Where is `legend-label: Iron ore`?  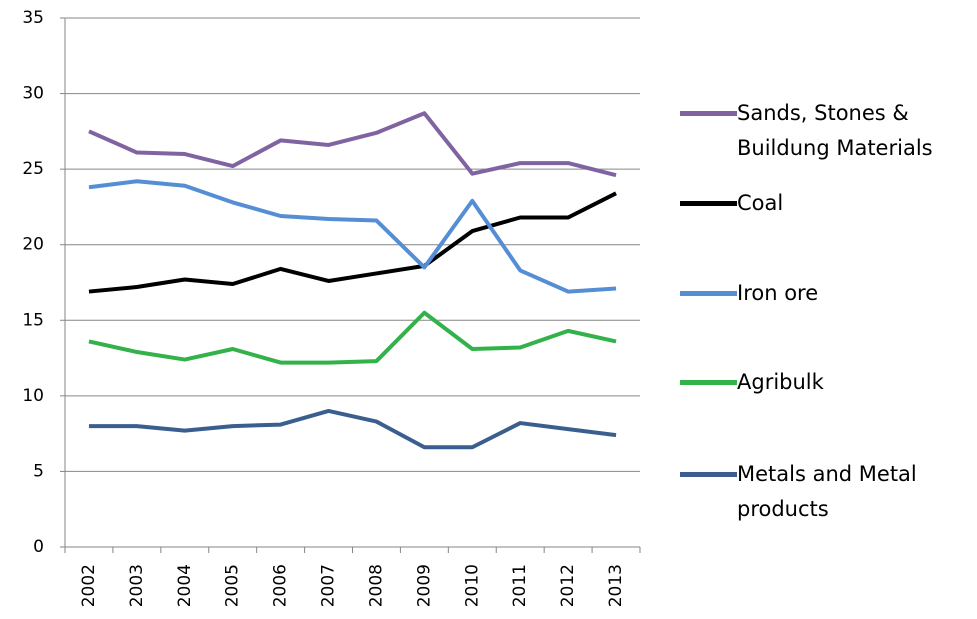 legend-label: Iron ore is located at coordinates (778, 293).